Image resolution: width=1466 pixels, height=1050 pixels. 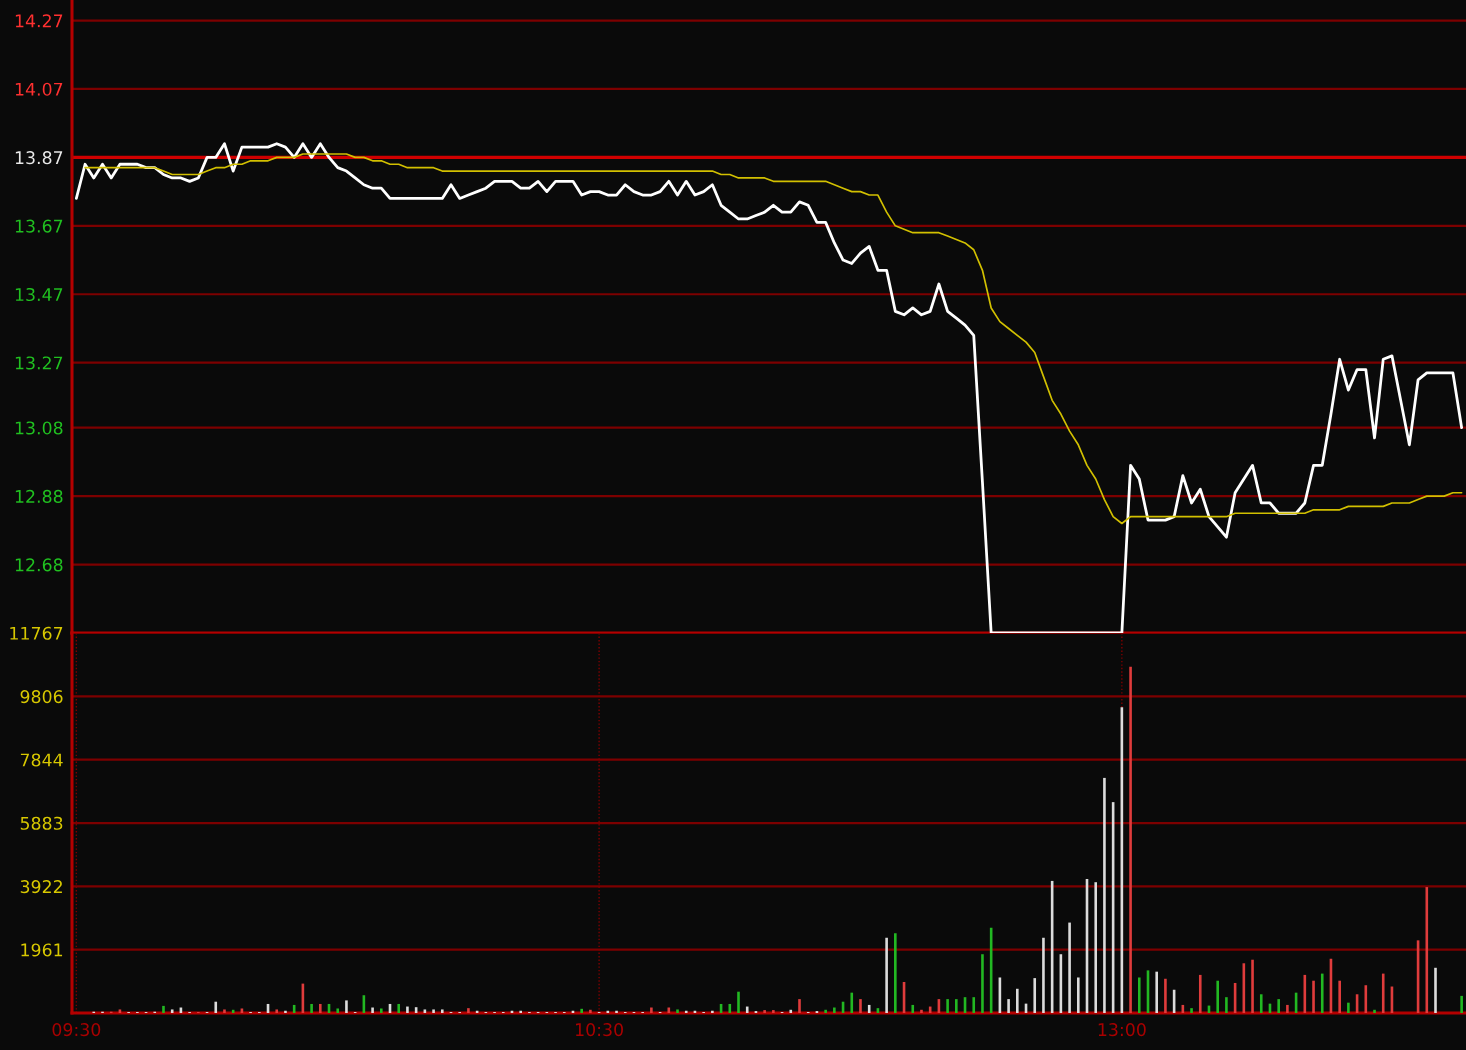 I want to click on y-tick-label: 13.47, so click(x=39, y=294).